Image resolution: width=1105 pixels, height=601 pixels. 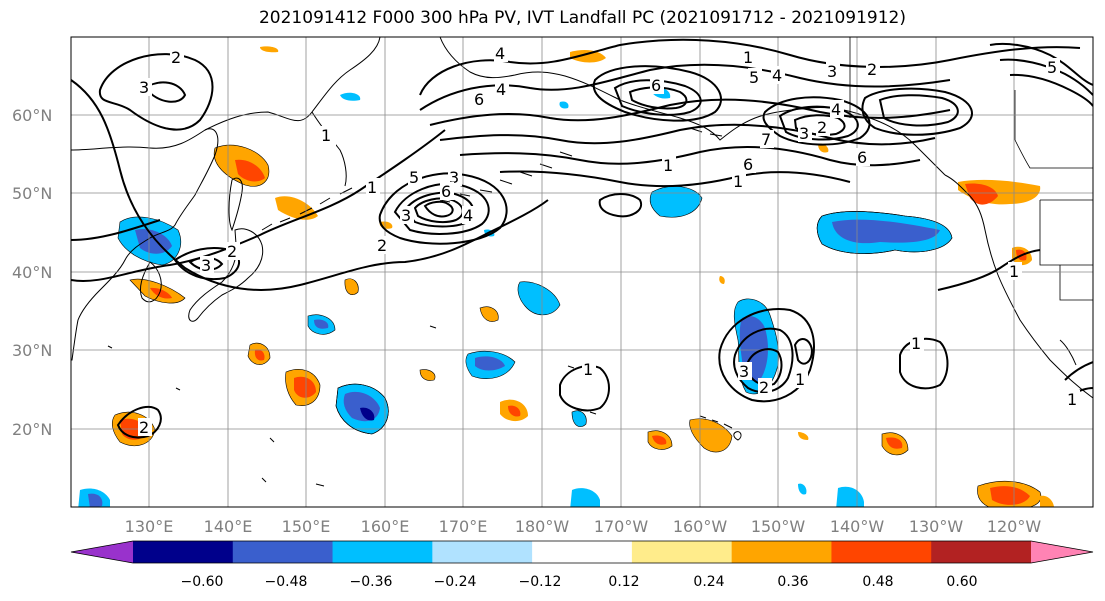 What do you see at coordinates (32, 350) in the screenshot?
I see `lat-label: 30°N` at bounding box center [32, 350].